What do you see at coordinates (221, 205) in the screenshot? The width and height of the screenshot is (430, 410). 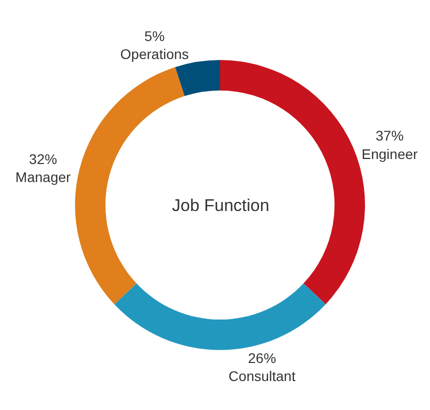 I see `text: Job Function` at bounding box center [221, 205].